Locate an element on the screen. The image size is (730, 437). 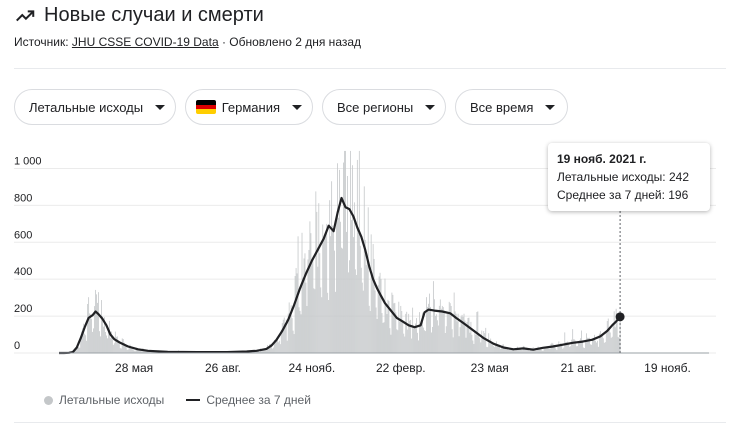
y-tick-label: 0 is located at coordinates (17, 346).